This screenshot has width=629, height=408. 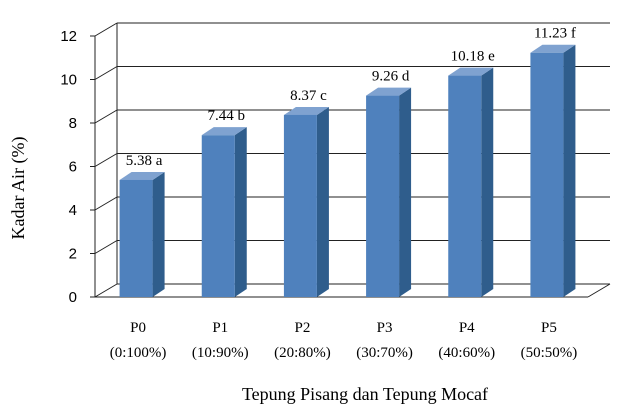 I want to click on x-category-label: P5, so click(x=549, y=328).